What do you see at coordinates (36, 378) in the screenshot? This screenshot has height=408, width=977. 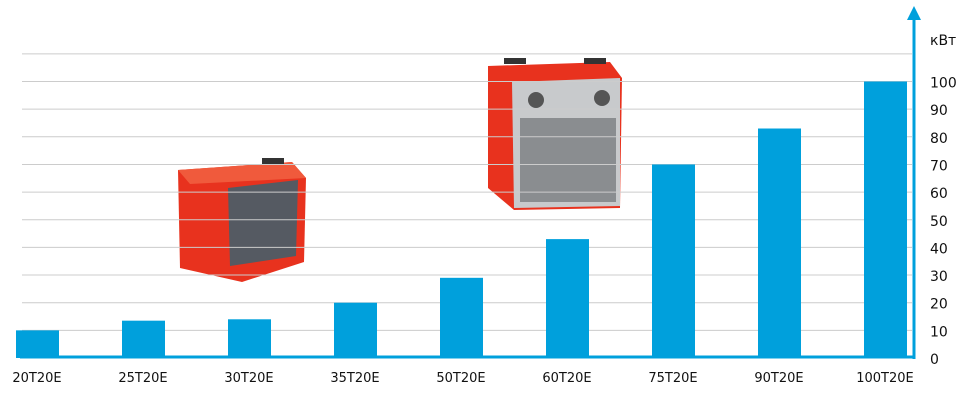 I see `x-tick-label: 20T20E` at bounding box center [36, 378].